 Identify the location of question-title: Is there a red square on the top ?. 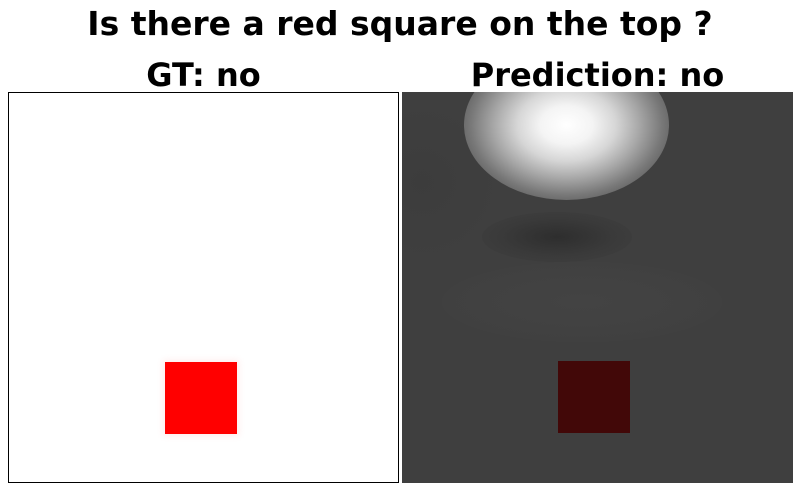
(400, 23).